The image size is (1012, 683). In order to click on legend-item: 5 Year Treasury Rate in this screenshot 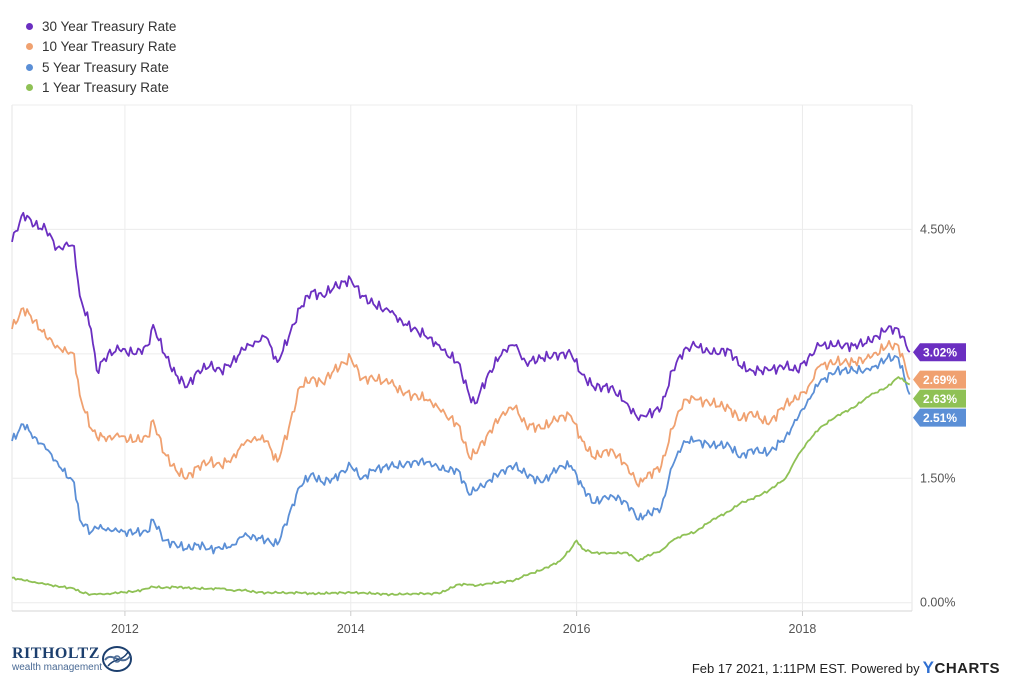, I will do `click(101, 67)`.